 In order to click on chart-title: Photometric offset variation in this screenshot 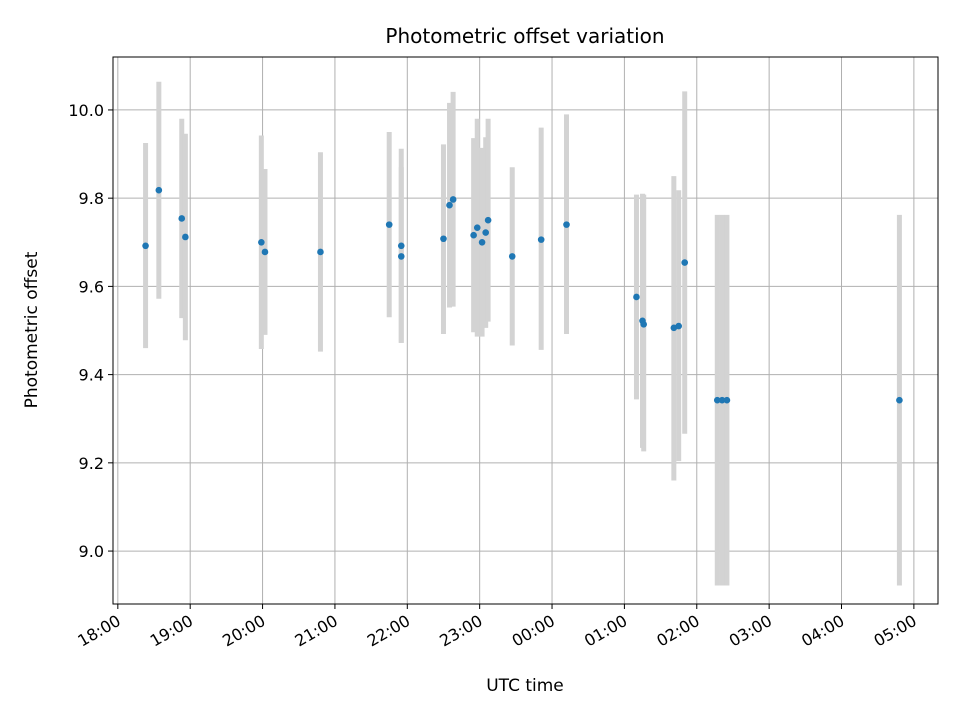, I will do `click(524, 36)`.